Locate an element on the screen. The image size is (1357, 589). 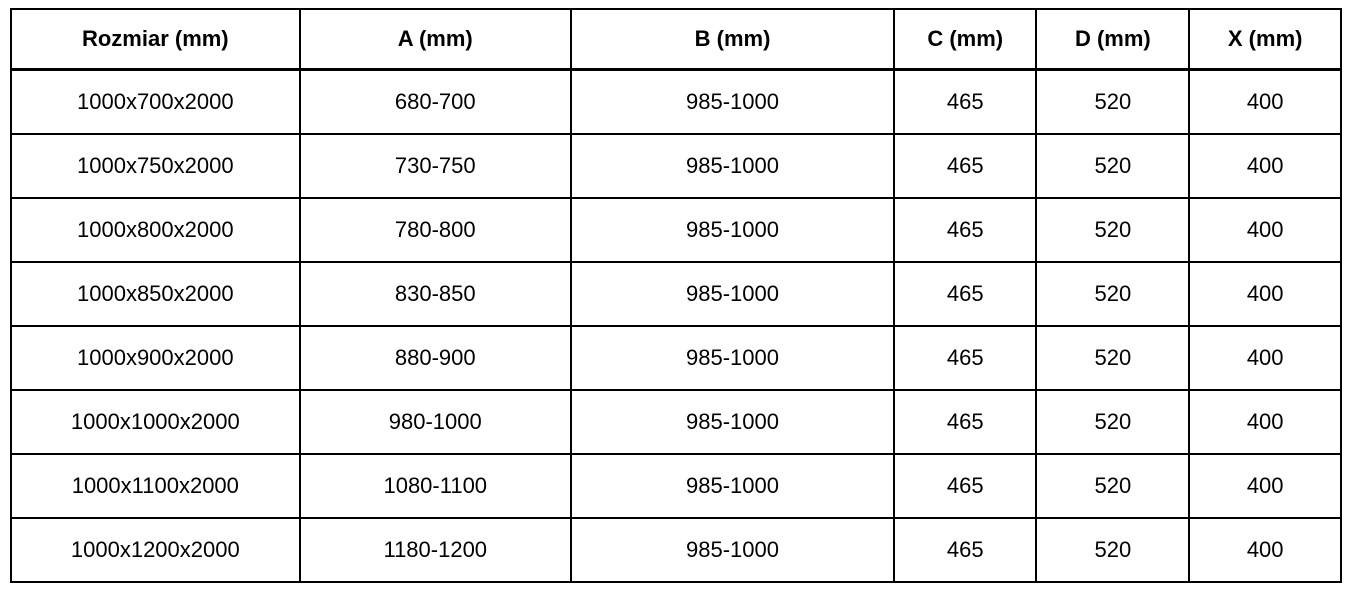
table-cell: 1080-1100 is located at coordinates (435, 486).